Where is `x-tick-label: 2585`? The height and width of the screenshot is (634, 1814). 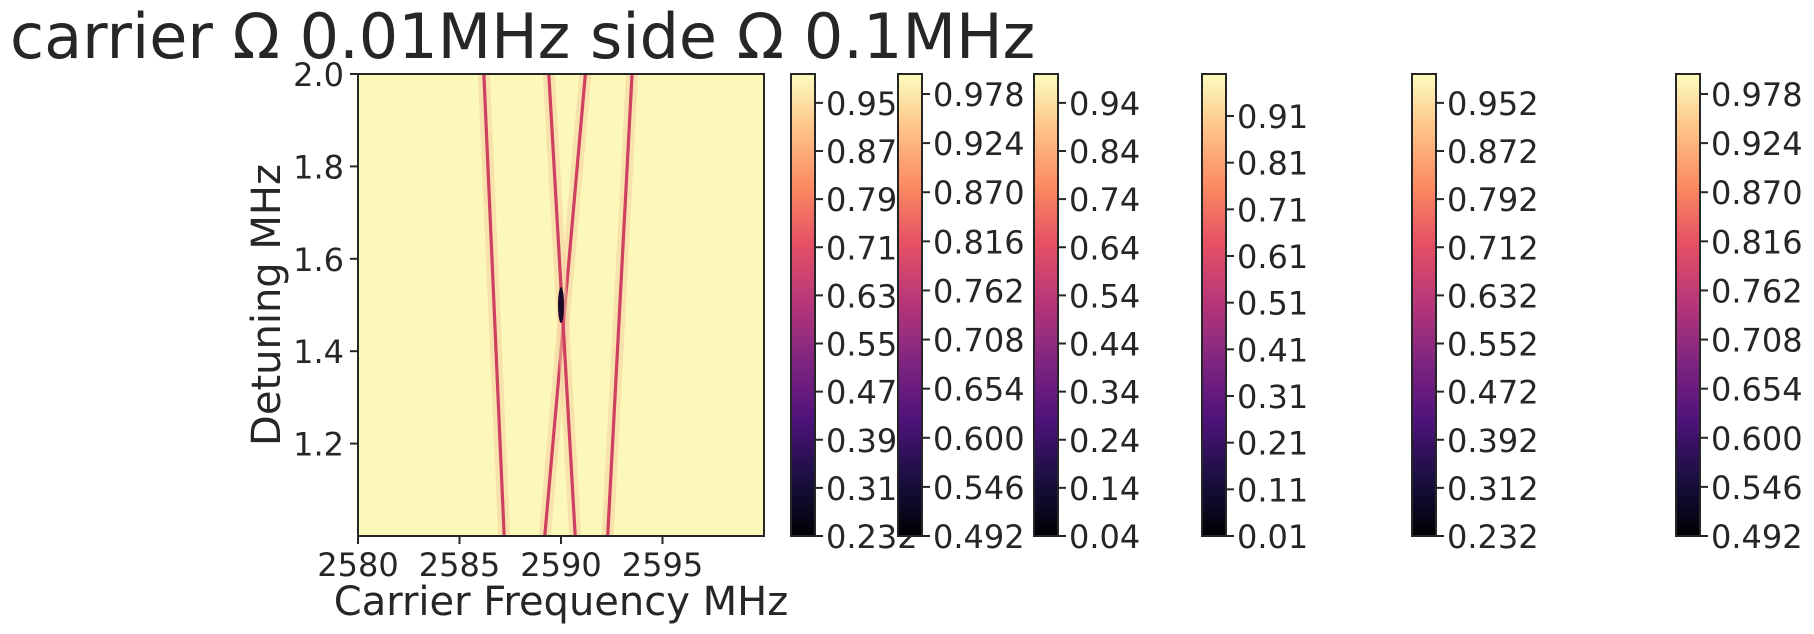 x-tick-label: 2585 is located at coordinates (459, 565).